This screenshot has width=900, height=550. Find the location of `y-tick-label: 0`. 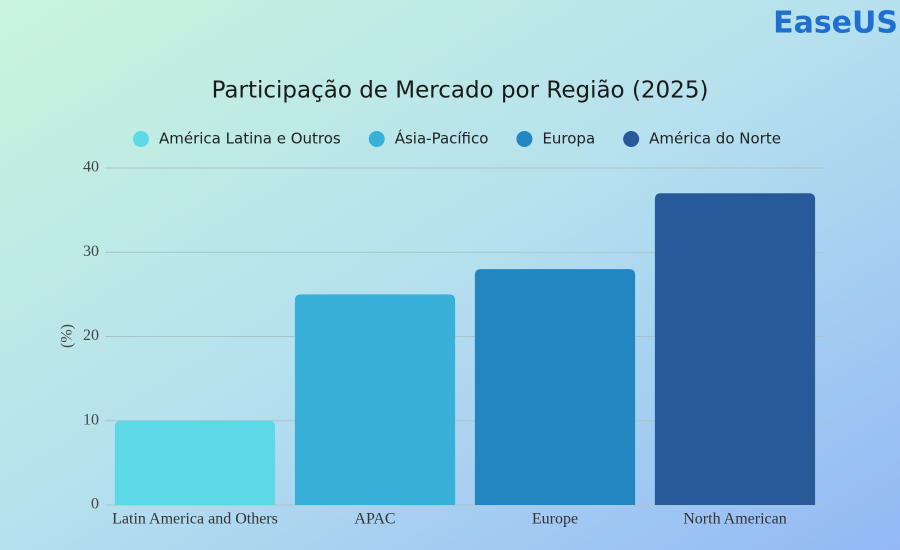

y-tick-label: 0 is located at coordinates (95, 504).